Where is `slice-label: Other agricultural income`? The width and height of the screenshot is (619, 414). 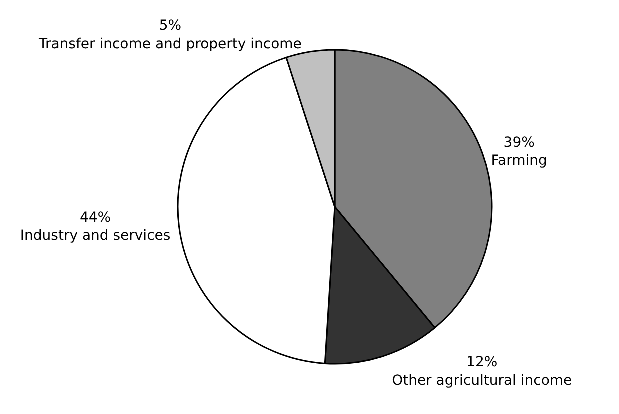
slice-label: Other agricultural income is located at coordinates (482, 380).